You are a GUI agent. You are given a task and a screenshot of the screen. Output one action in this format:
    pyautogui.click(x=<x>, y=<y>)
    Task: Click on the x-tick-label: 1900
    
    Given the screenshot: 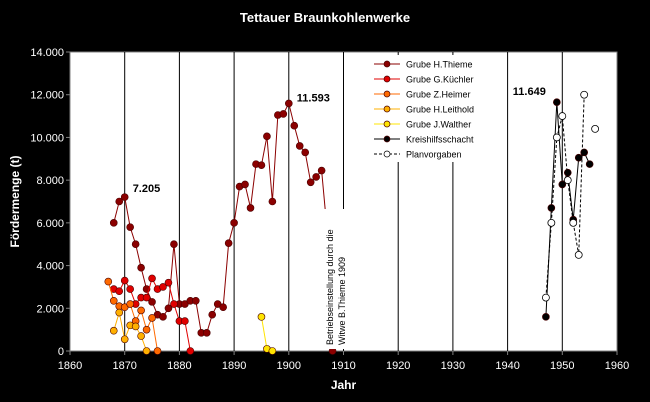 What is the action you would take?
    pyautogui.click(x=289, y=366)
    